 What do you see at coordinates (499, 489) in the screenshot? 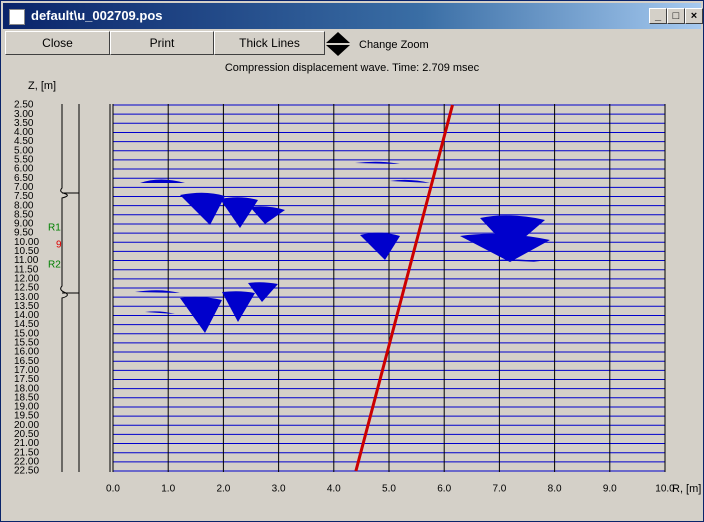
I see `x-tick-label: 7.0` at bounding box center [499, 489].